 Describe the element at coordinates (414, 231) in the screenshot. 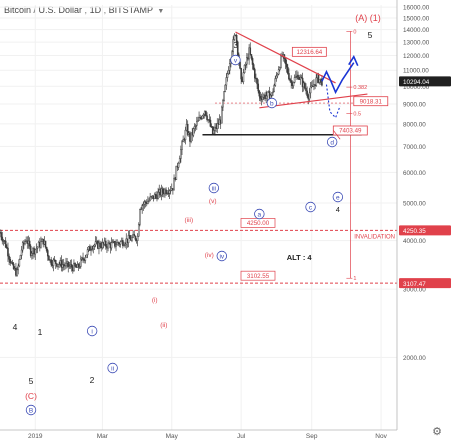

I see `price-flag-label: 4250.35` at that location.